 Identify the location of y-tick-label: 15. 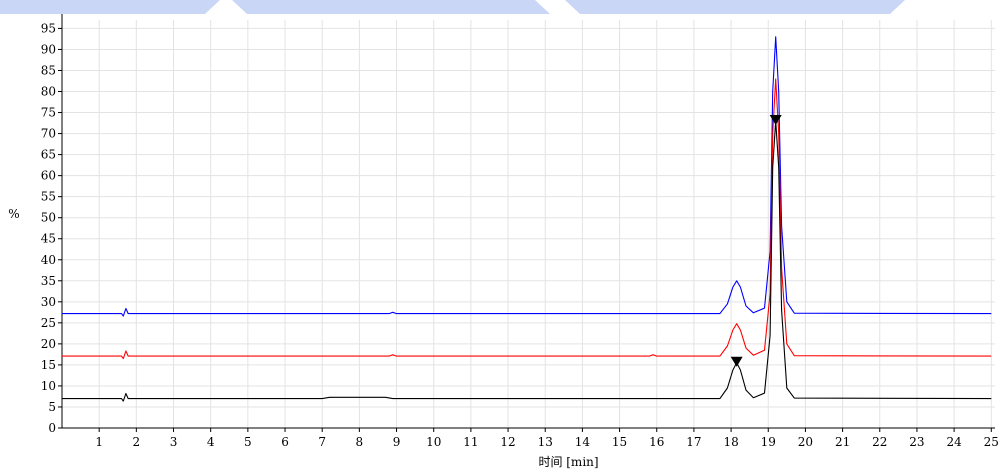
(48, 365).